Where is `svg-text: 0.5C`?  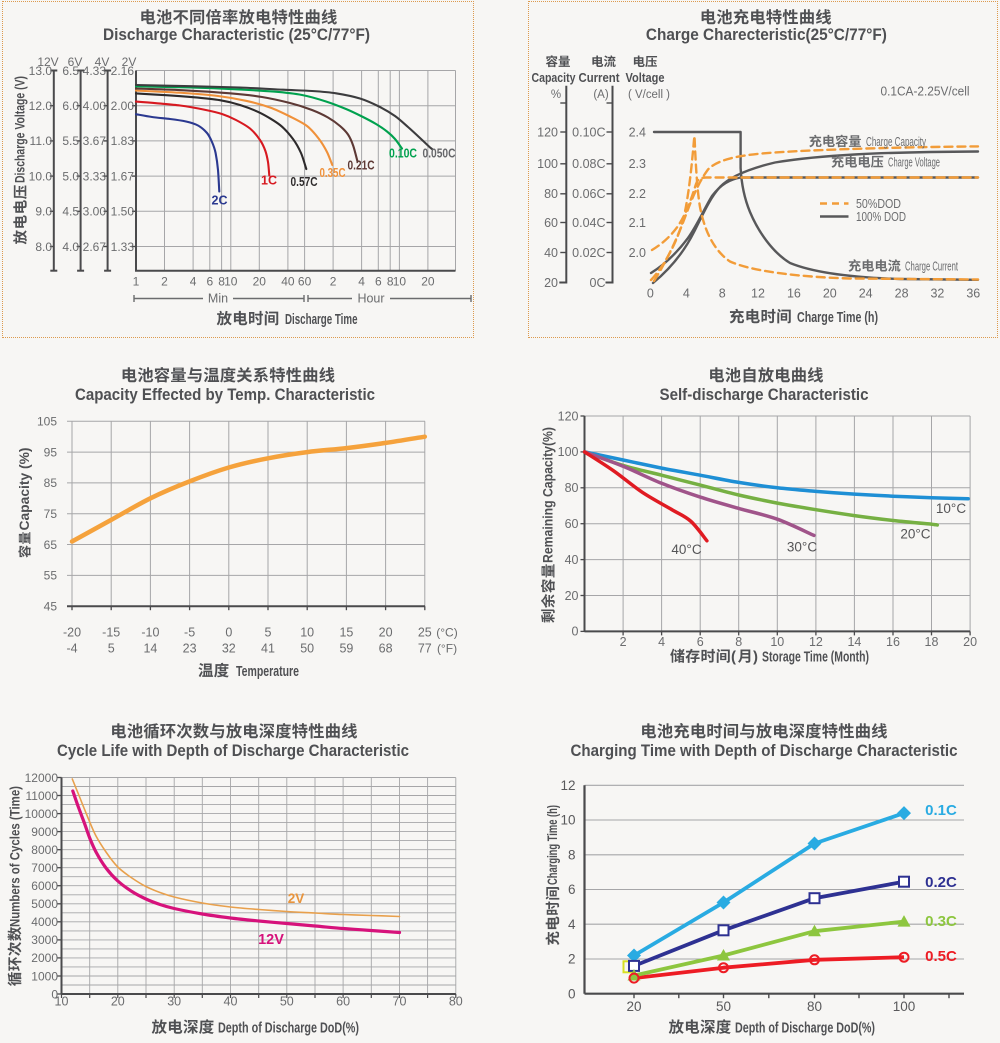
svg-text: 0.5C is located at coordinates (941, 956).